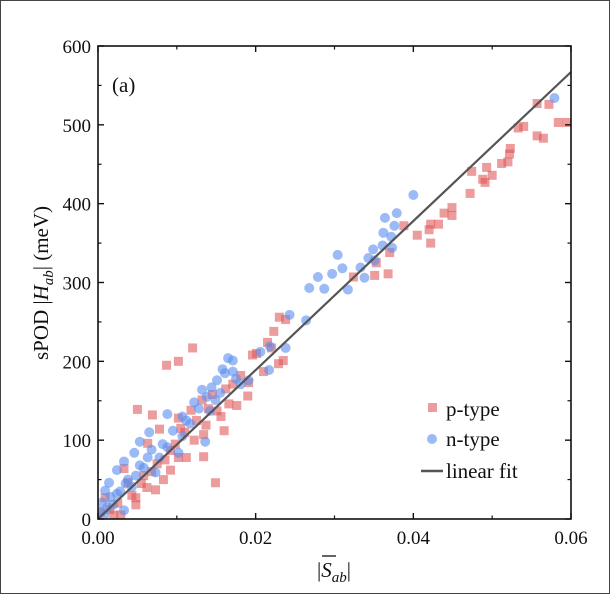  What do you see at coordinates (77, 126) in the screenshot?
I see `y-tick-label: 500` at bounding box center [77, 126].